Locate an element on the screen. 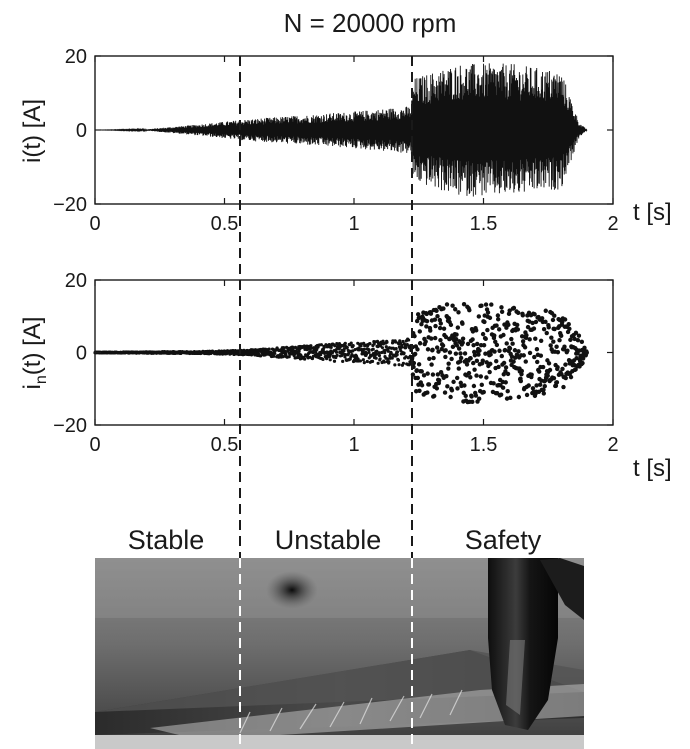 This screenshot has height=749, width=690. x-tick-label: 1.5 is located at coordinates (484, 224).